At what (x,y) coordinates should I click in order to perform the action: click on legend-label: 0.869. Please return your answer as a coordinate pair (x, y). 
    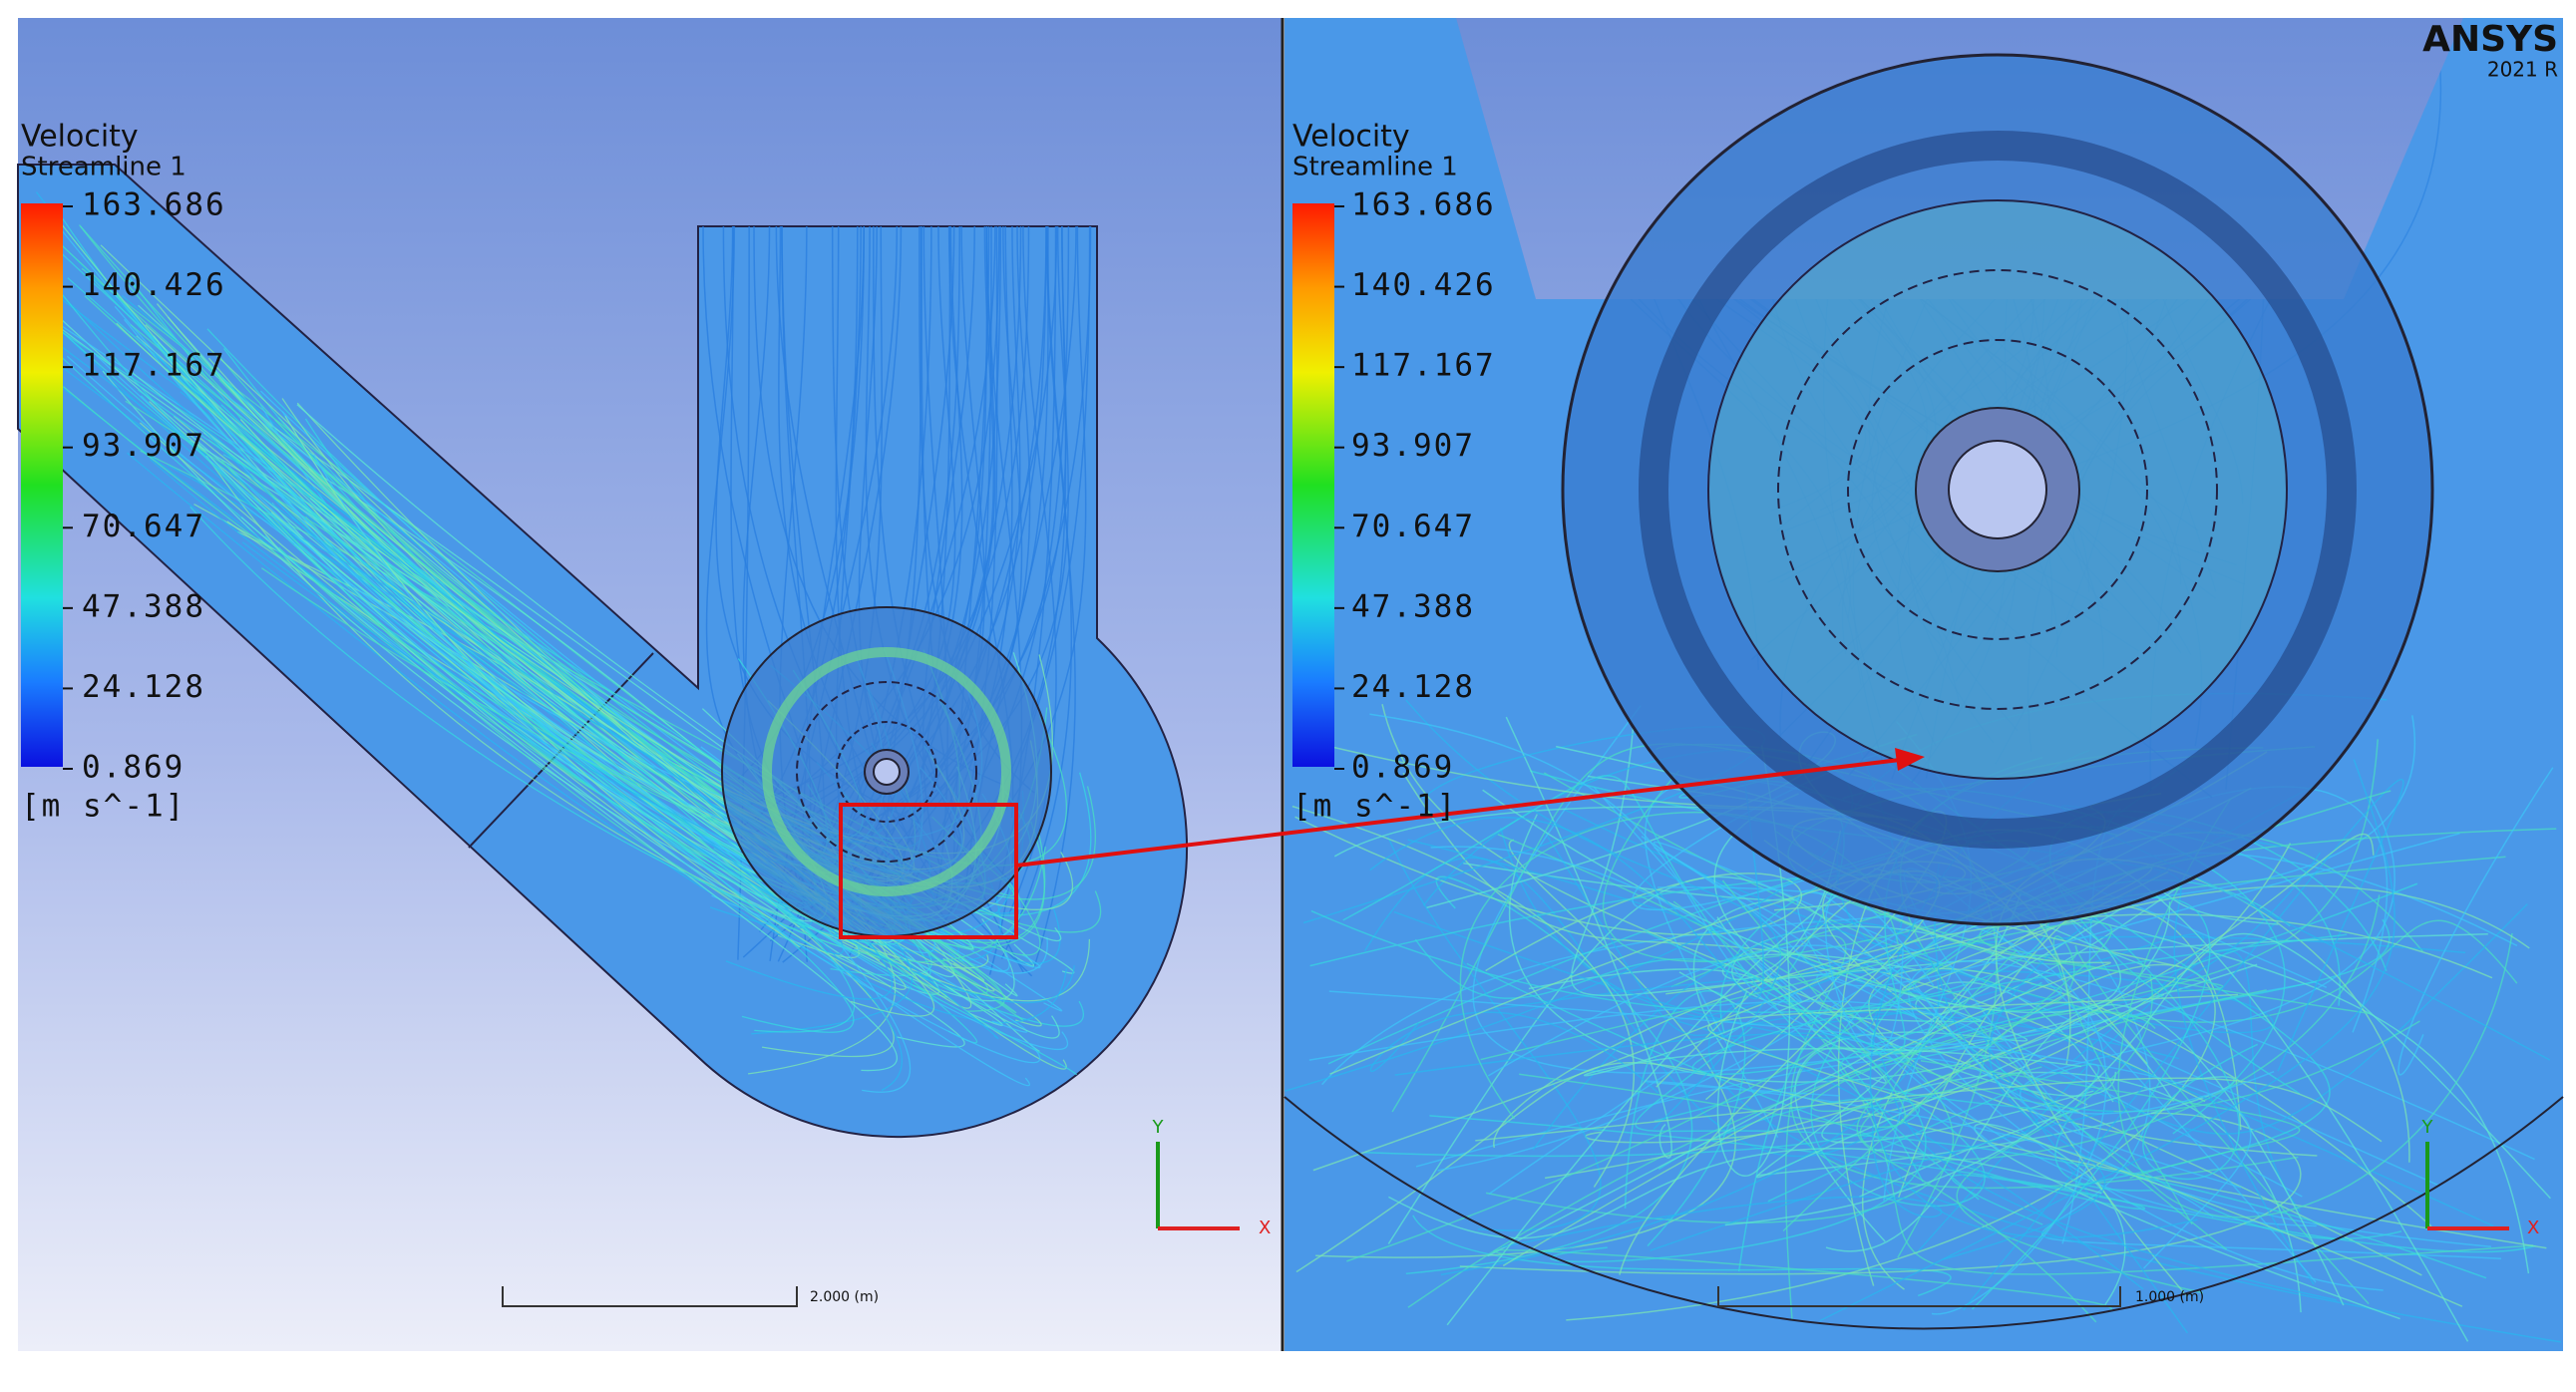
    Looking at the image, I should click on (133, 768).